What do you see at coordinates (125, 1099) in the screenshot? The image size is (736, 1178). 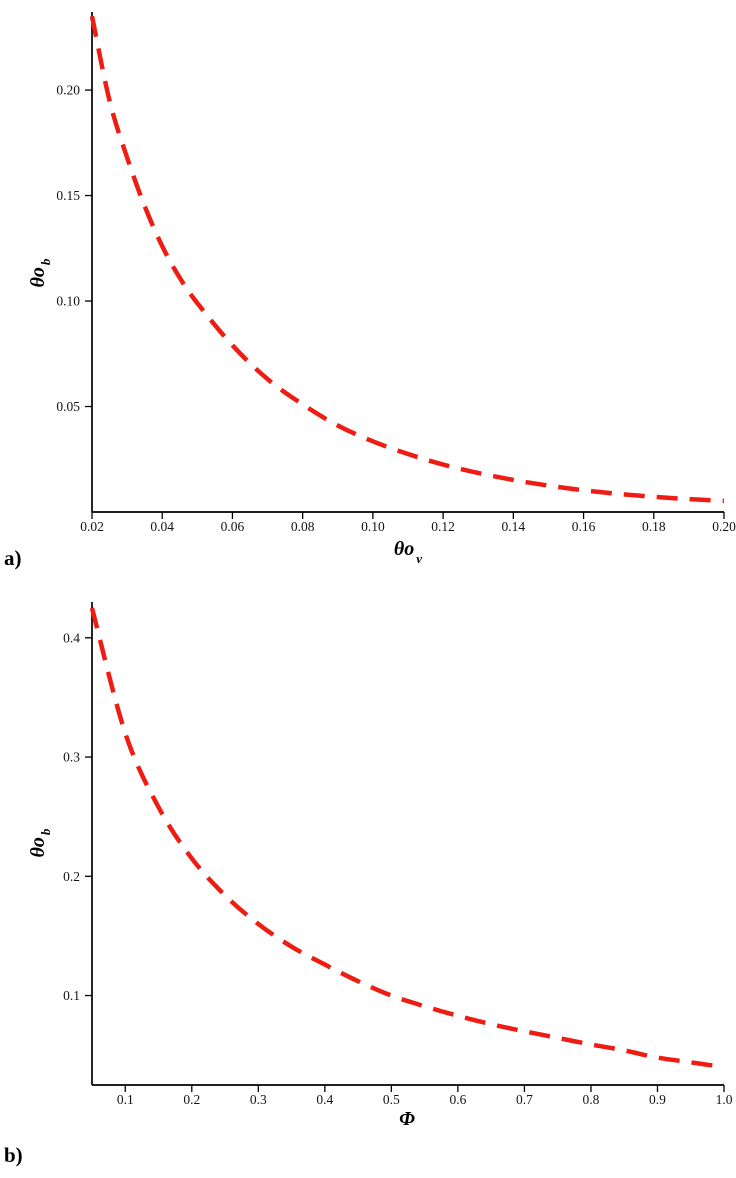 I see `x-tick-label: 0.1` at bounding box center [125, 1099].